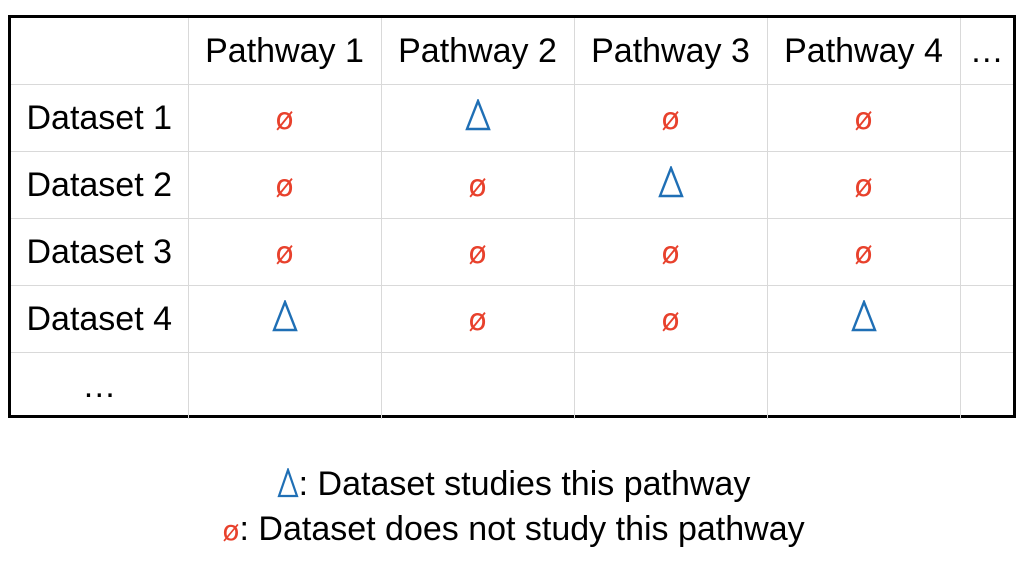 The height and width of the screenshot is (564, 1027). I want to click on legend-present-text: : Dataset studies this pathway, so click(524, 484).